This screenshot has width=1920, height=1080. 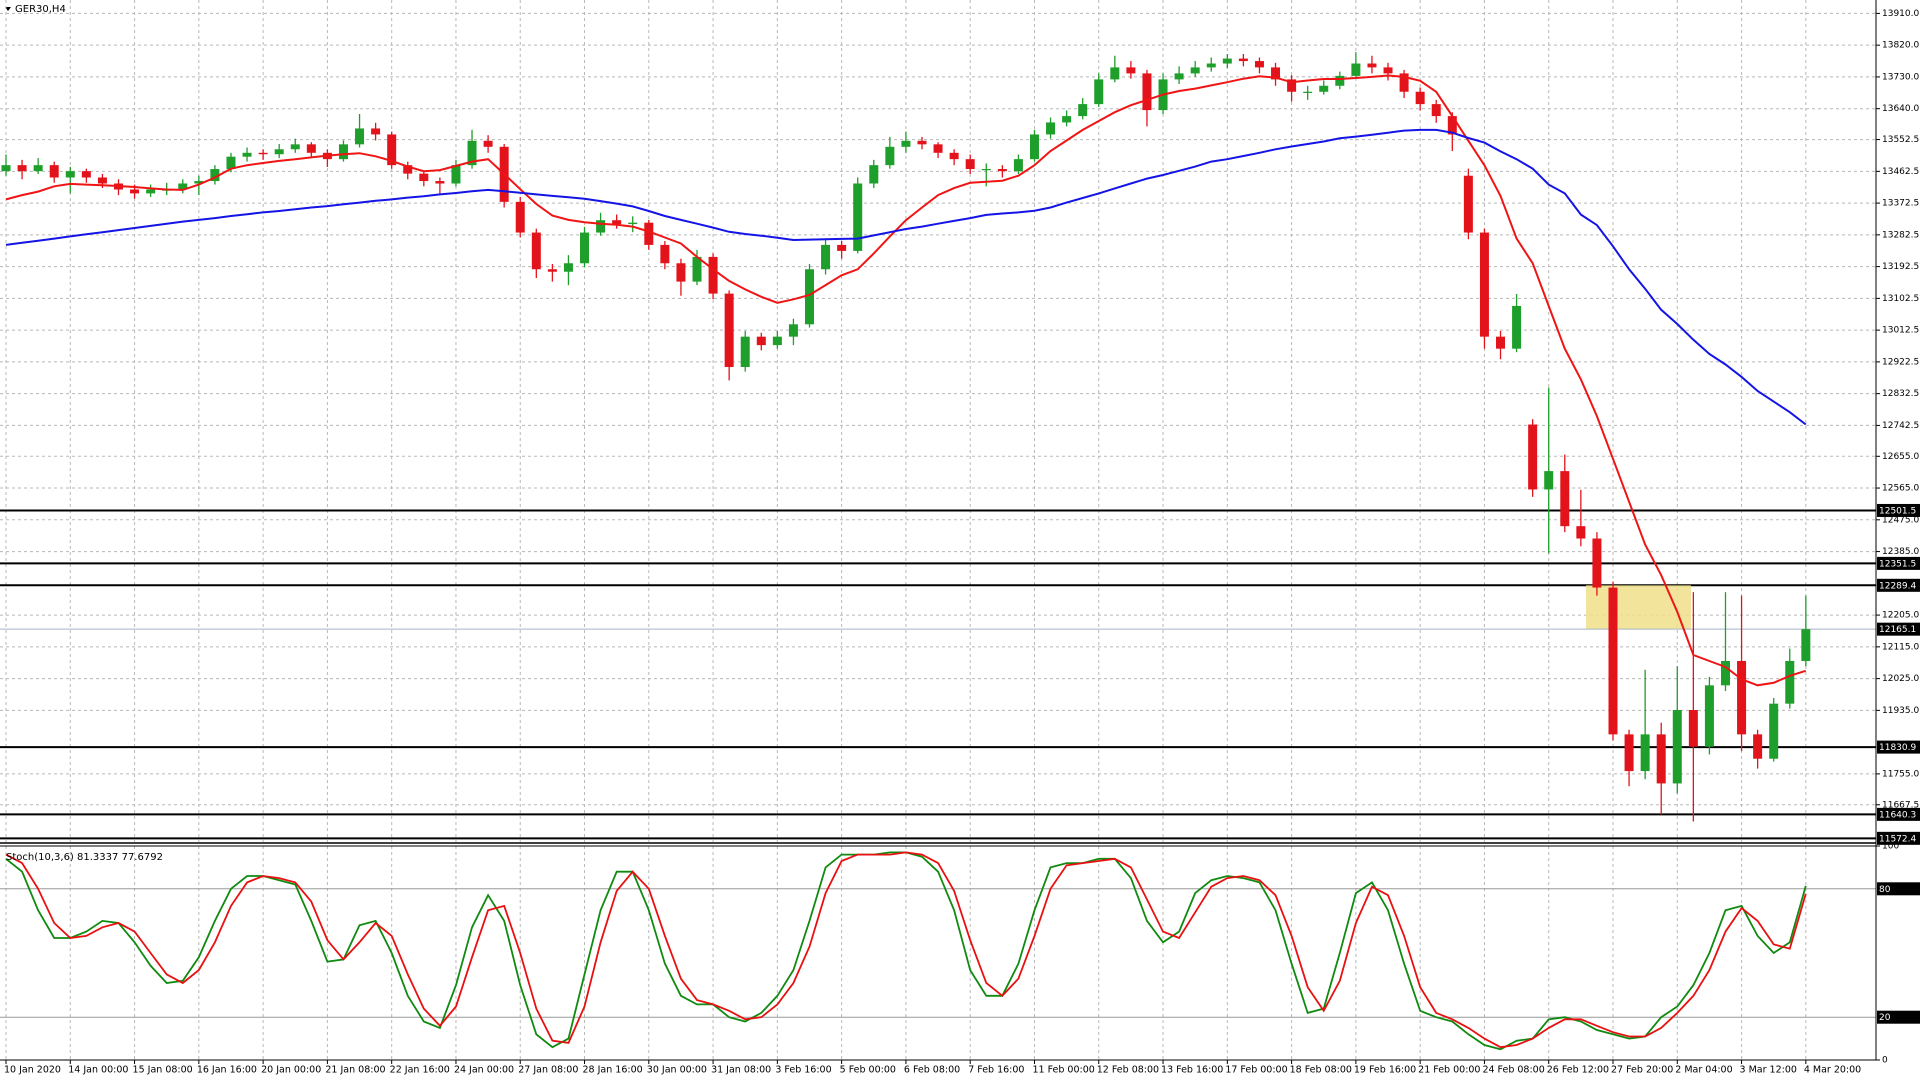 I want to click on y-tick-label: 11935.0, so click(x=1900, y=711).